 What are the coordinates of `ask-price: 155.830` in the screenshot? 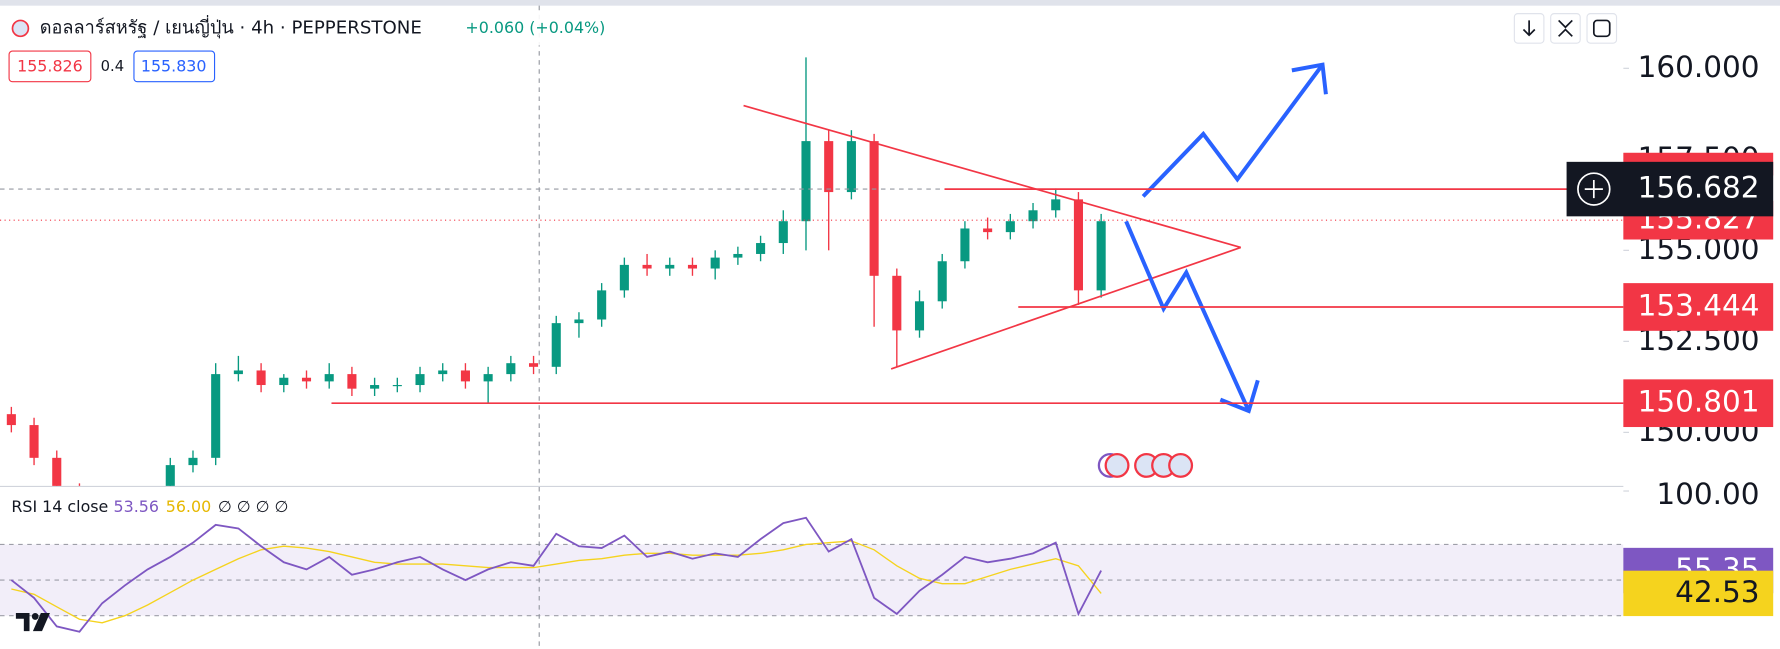 It's located at (174, 65).